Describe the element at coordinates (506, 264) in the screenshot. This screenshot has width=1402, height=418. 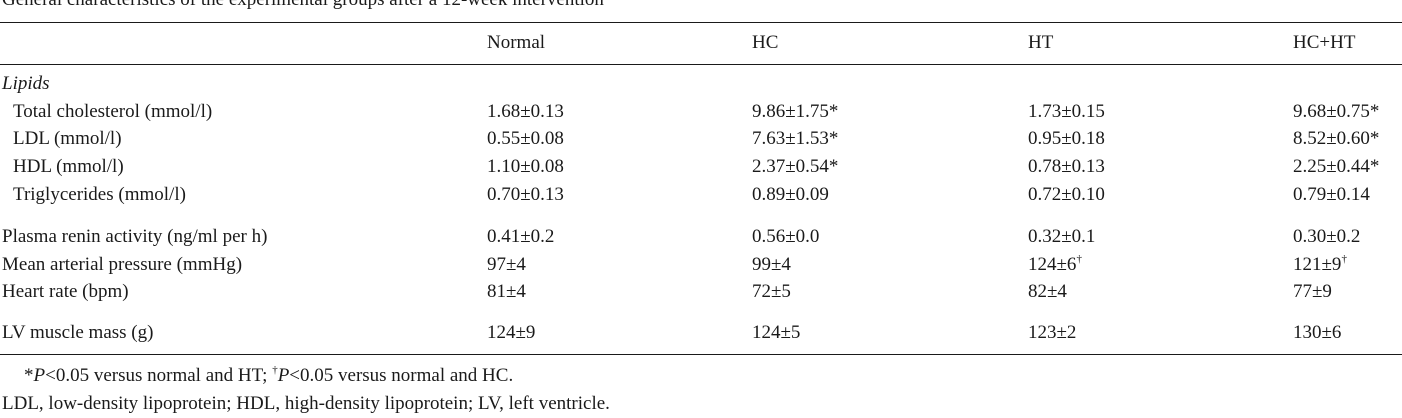
I see `cell-normal: 97±4` at that location.